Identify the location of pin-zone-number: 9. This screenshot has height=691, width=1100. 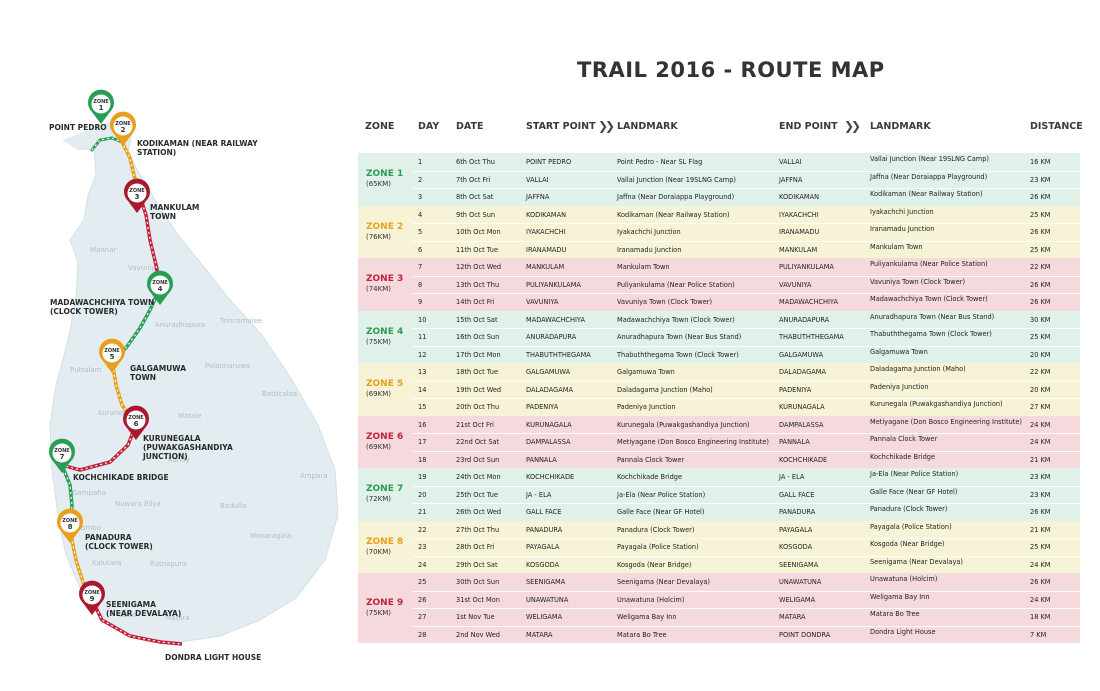
(92, 599).